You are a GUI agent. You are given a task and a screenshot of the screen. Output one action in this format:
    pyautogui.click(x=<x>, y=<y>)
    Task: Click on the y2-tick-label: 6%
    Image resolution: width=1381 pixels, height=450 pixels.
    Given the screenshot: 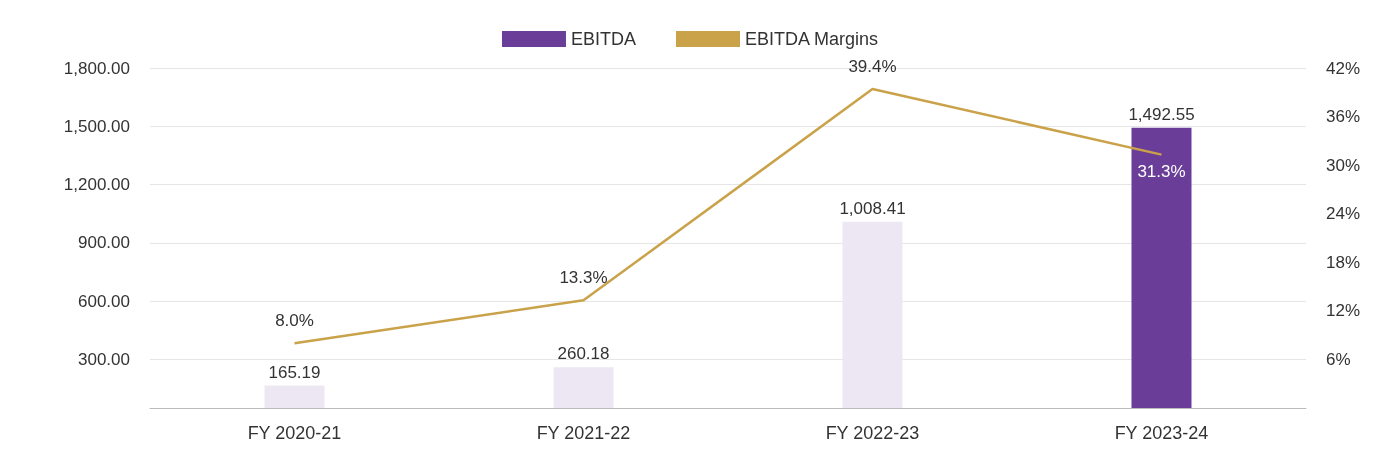 What is the action you would take?
    pyautogui.click(x=1338, y=359)
    